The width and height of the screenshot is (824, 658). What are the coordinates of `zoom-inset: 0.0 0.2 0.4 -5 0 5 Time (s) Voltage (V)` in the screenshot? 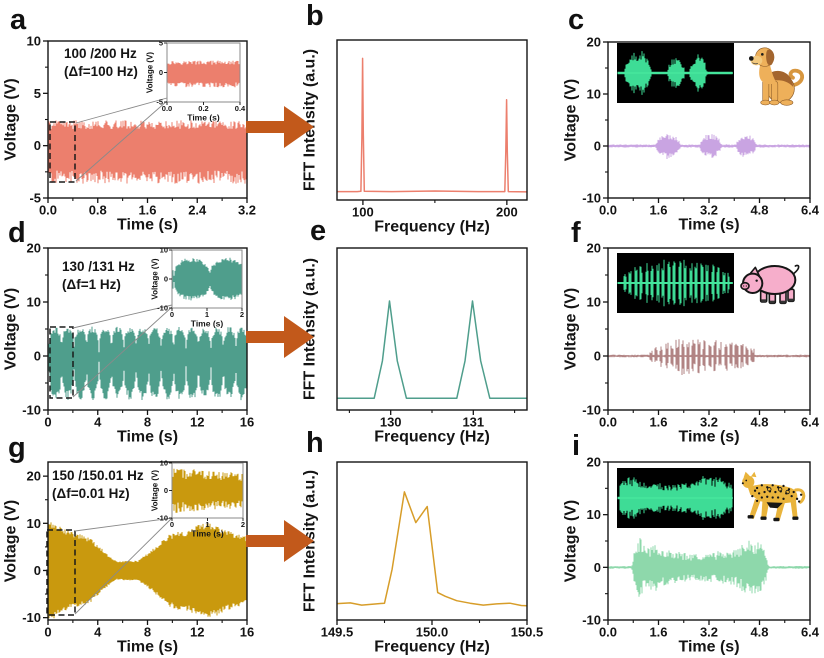 It's located at (196, 81).